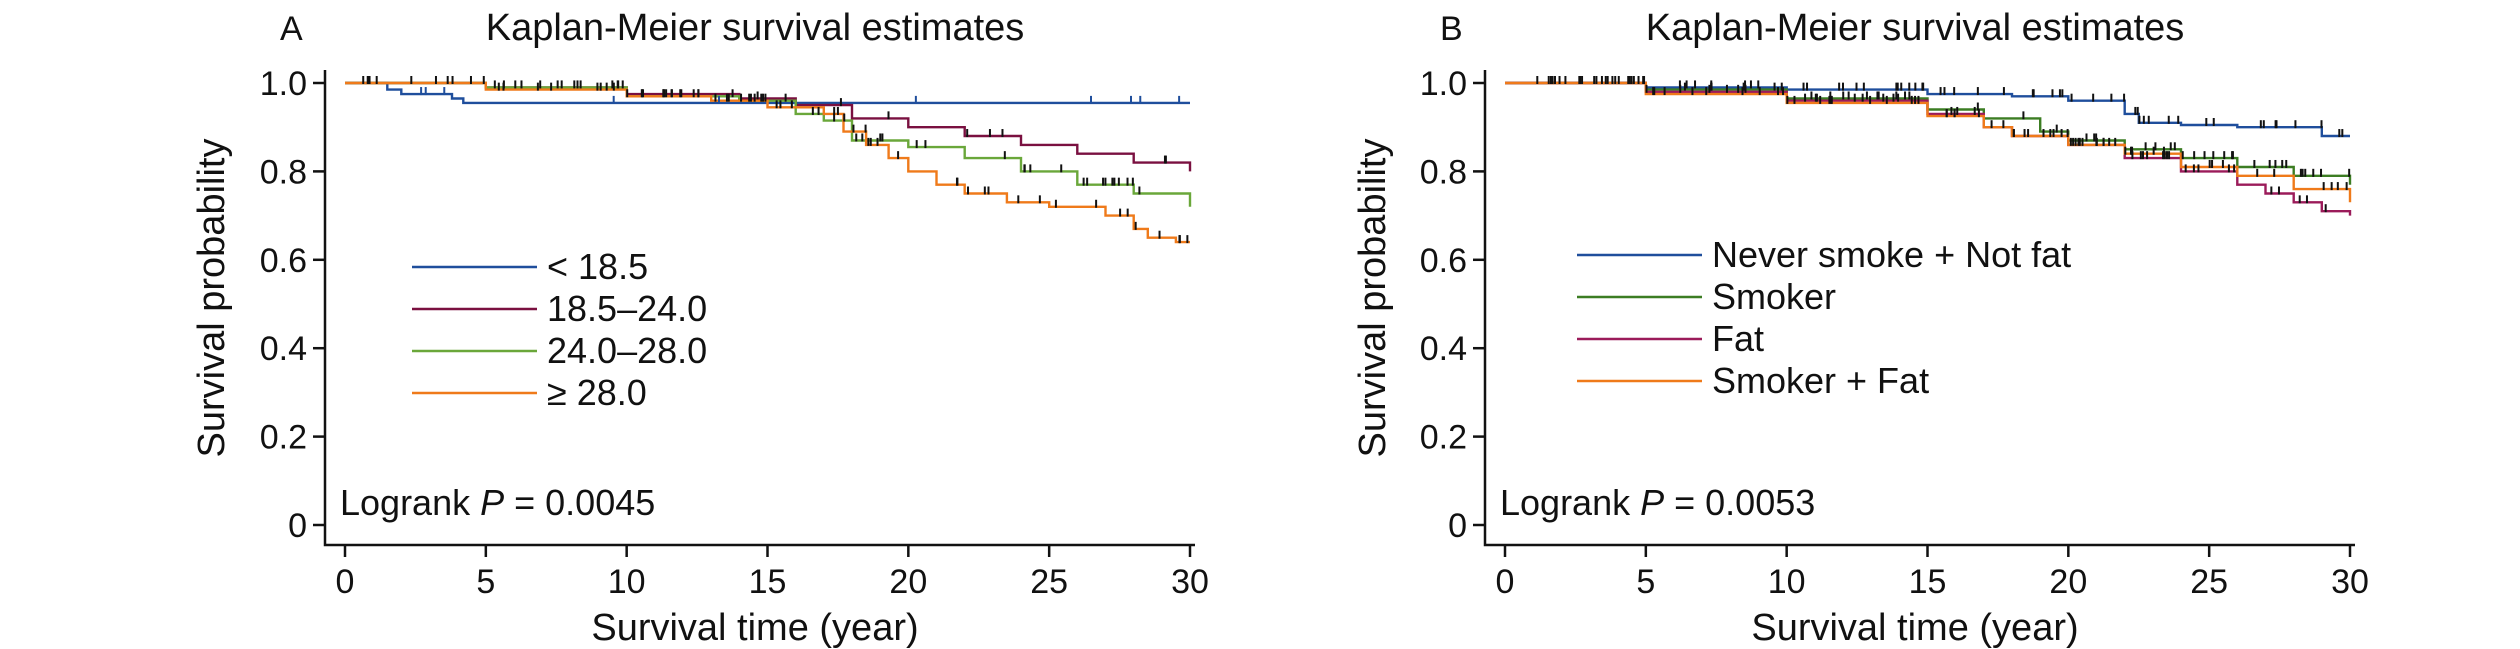 The width and height of the screenshot is (2520, 649). I want to click on logrank-annotation: Logrank P = 0.0045, so click(497, 502).